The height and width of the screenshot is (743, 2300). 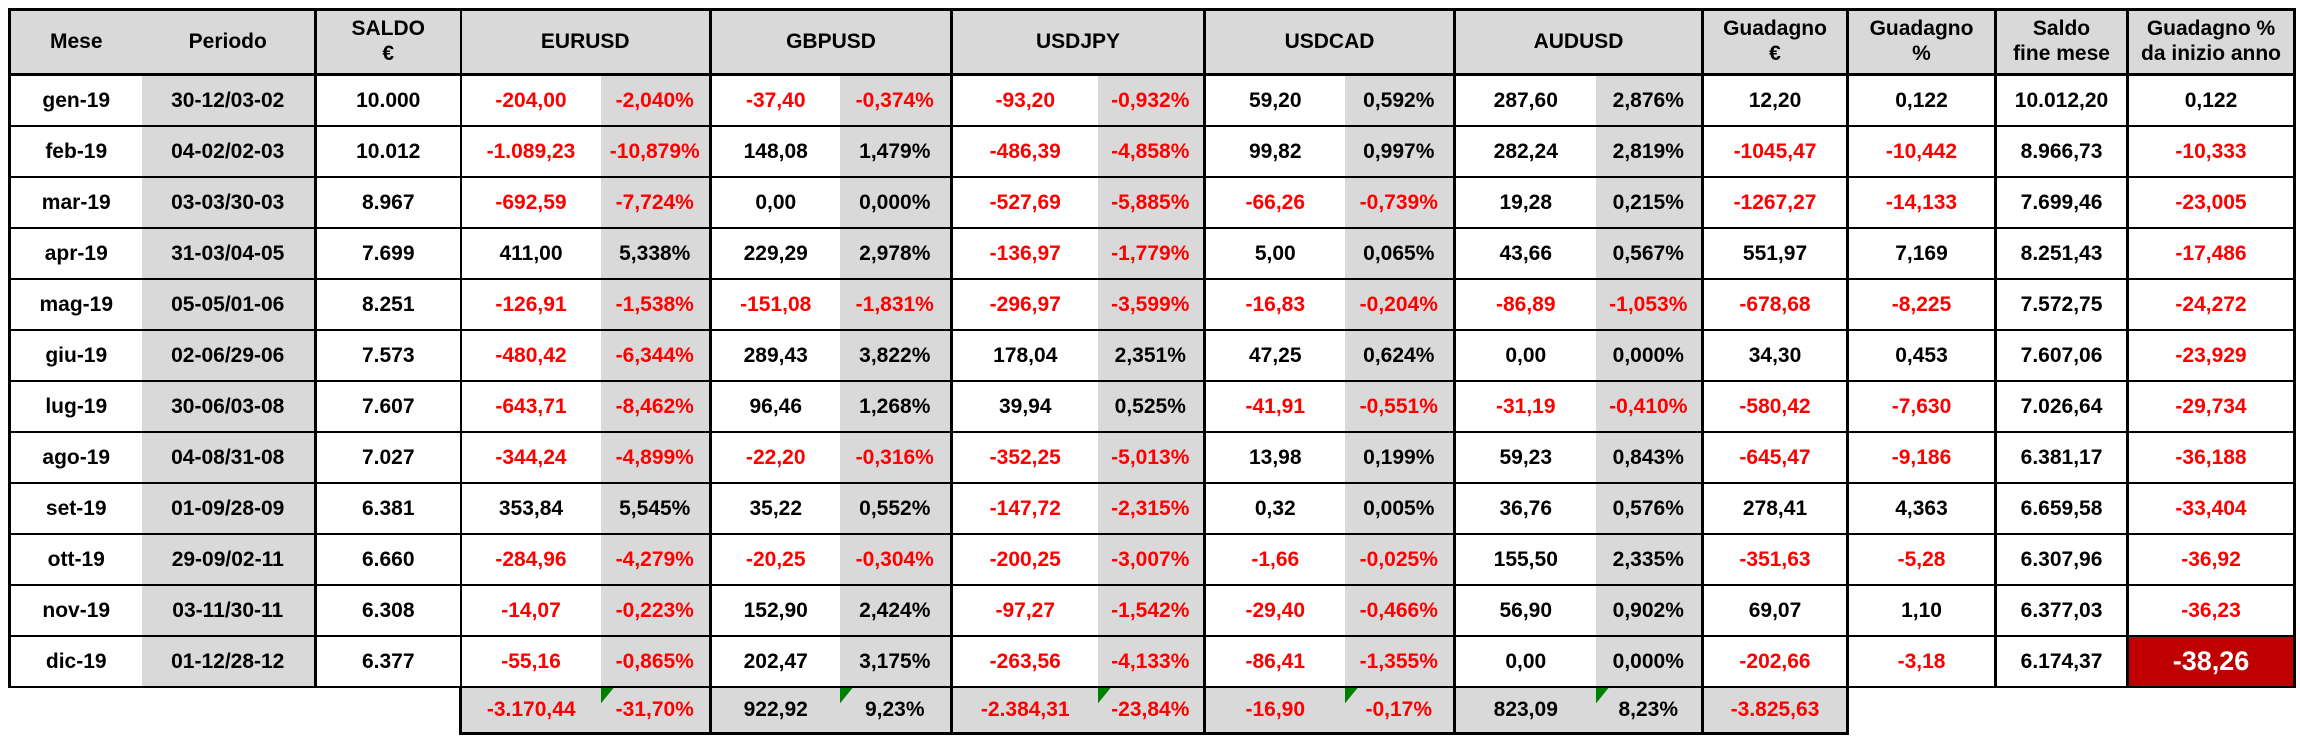 What do you see at coordinates (530, 202) in the screenshot?
I see `cell-mar-19-eurusd-val: -692,59` at bounding box center [530, 202].